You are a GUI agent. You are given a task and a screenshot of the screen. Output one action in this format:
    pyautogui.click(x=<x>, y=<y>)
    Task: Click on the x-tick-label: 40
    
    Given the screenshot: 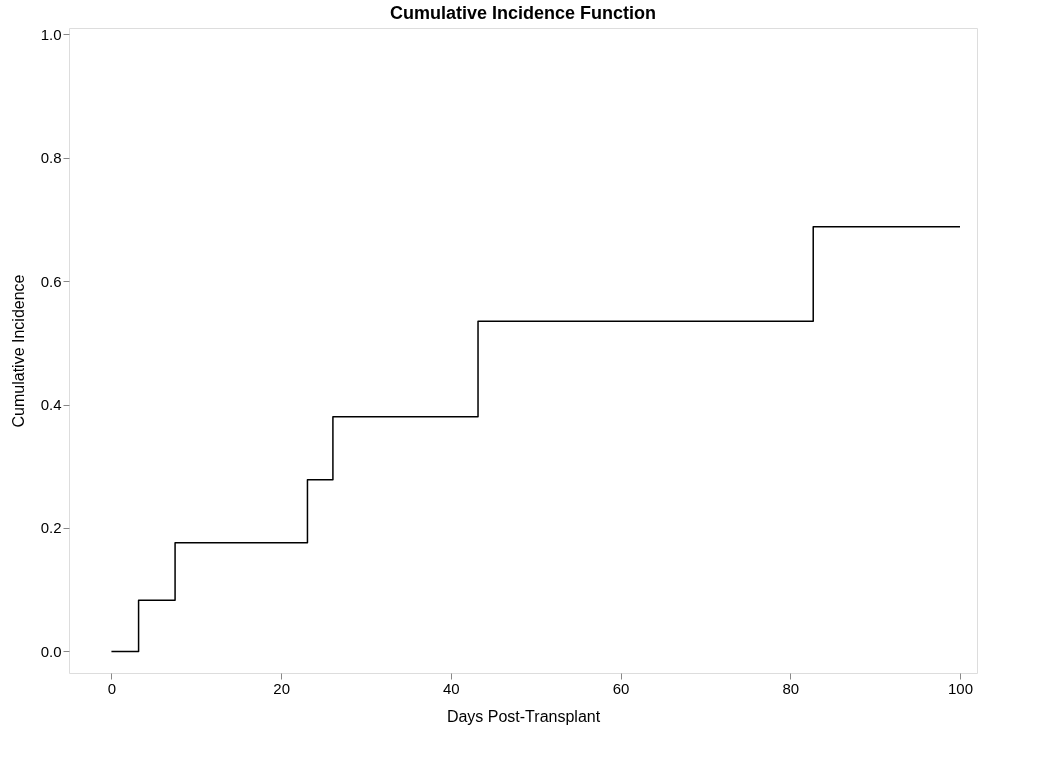 What is the action you would take?
    pyautogui.click(x=451, y=688)
    